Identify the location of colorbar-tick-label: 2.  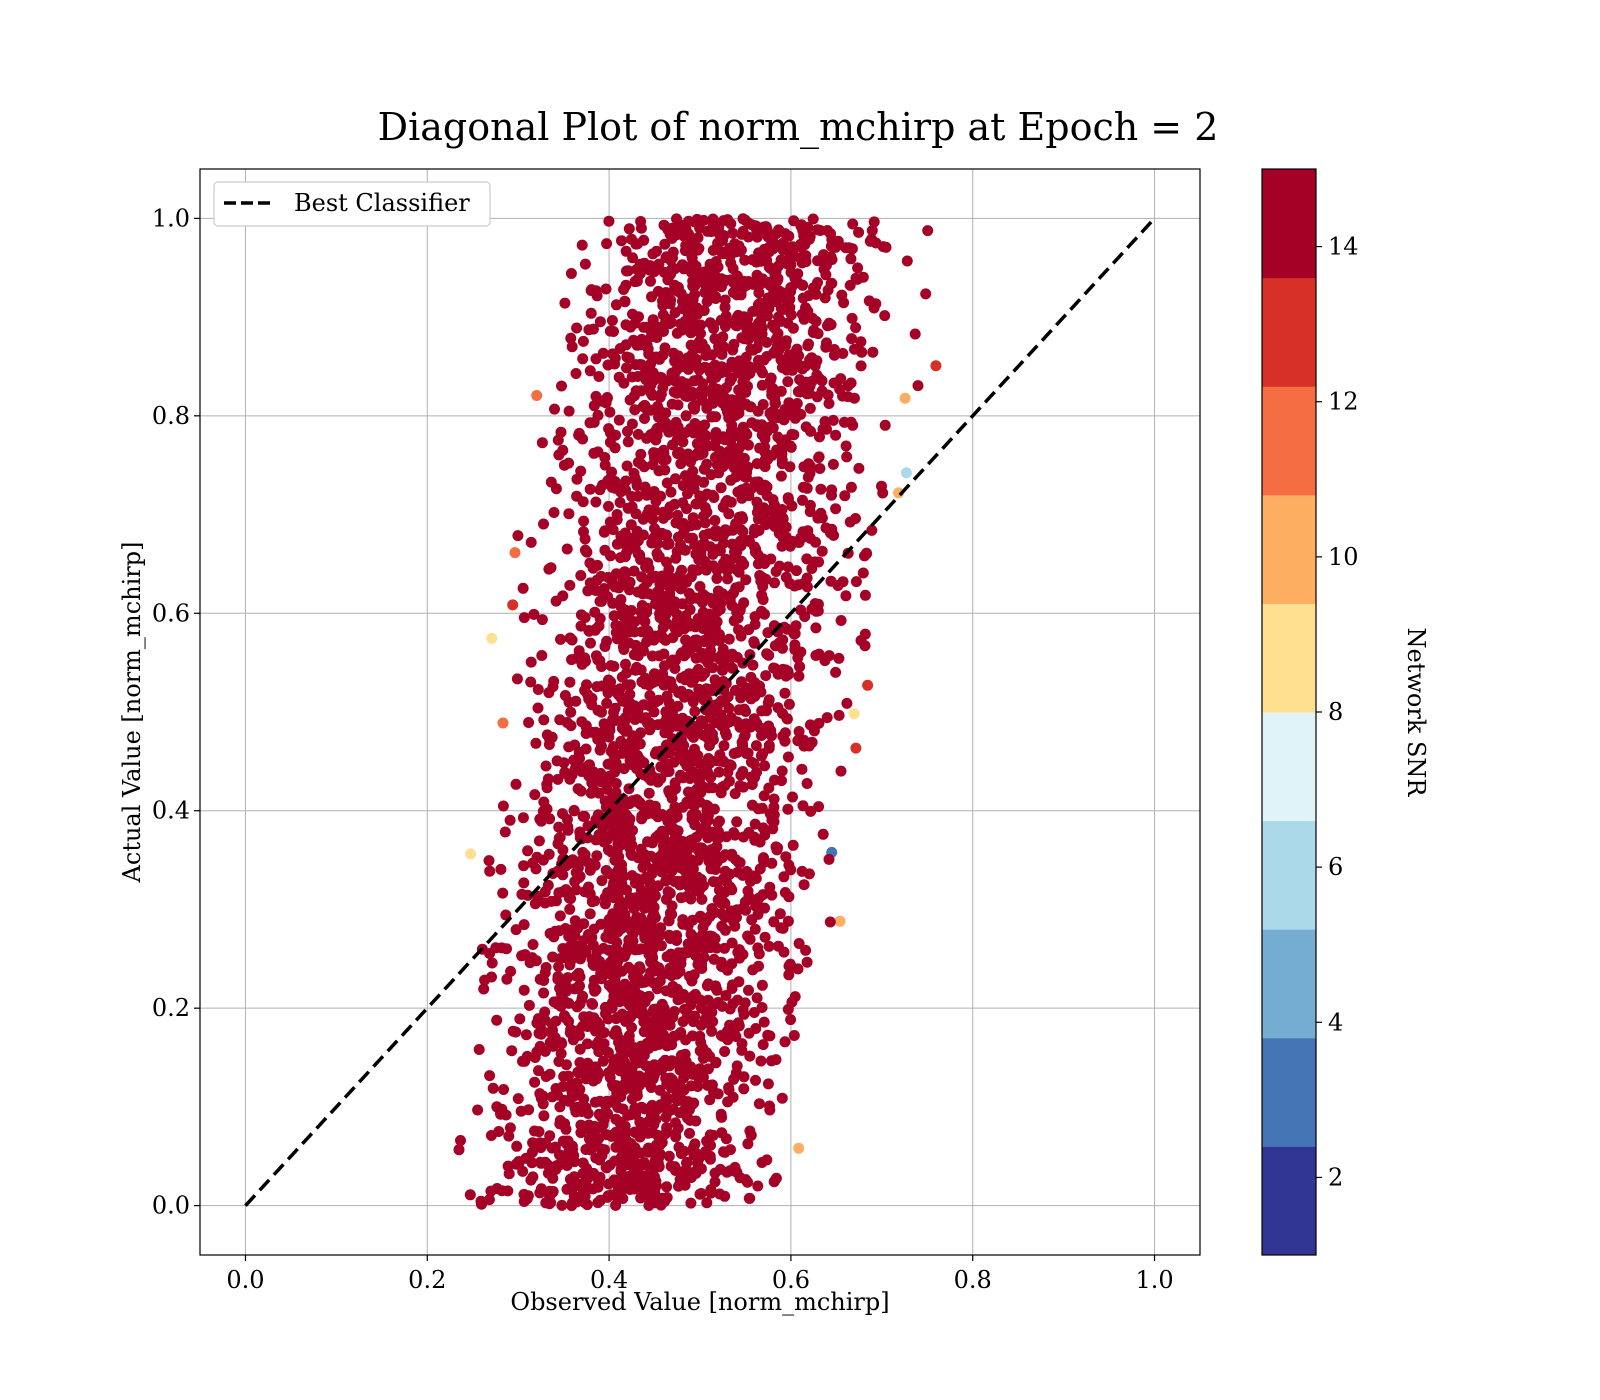
(1335, 1177).